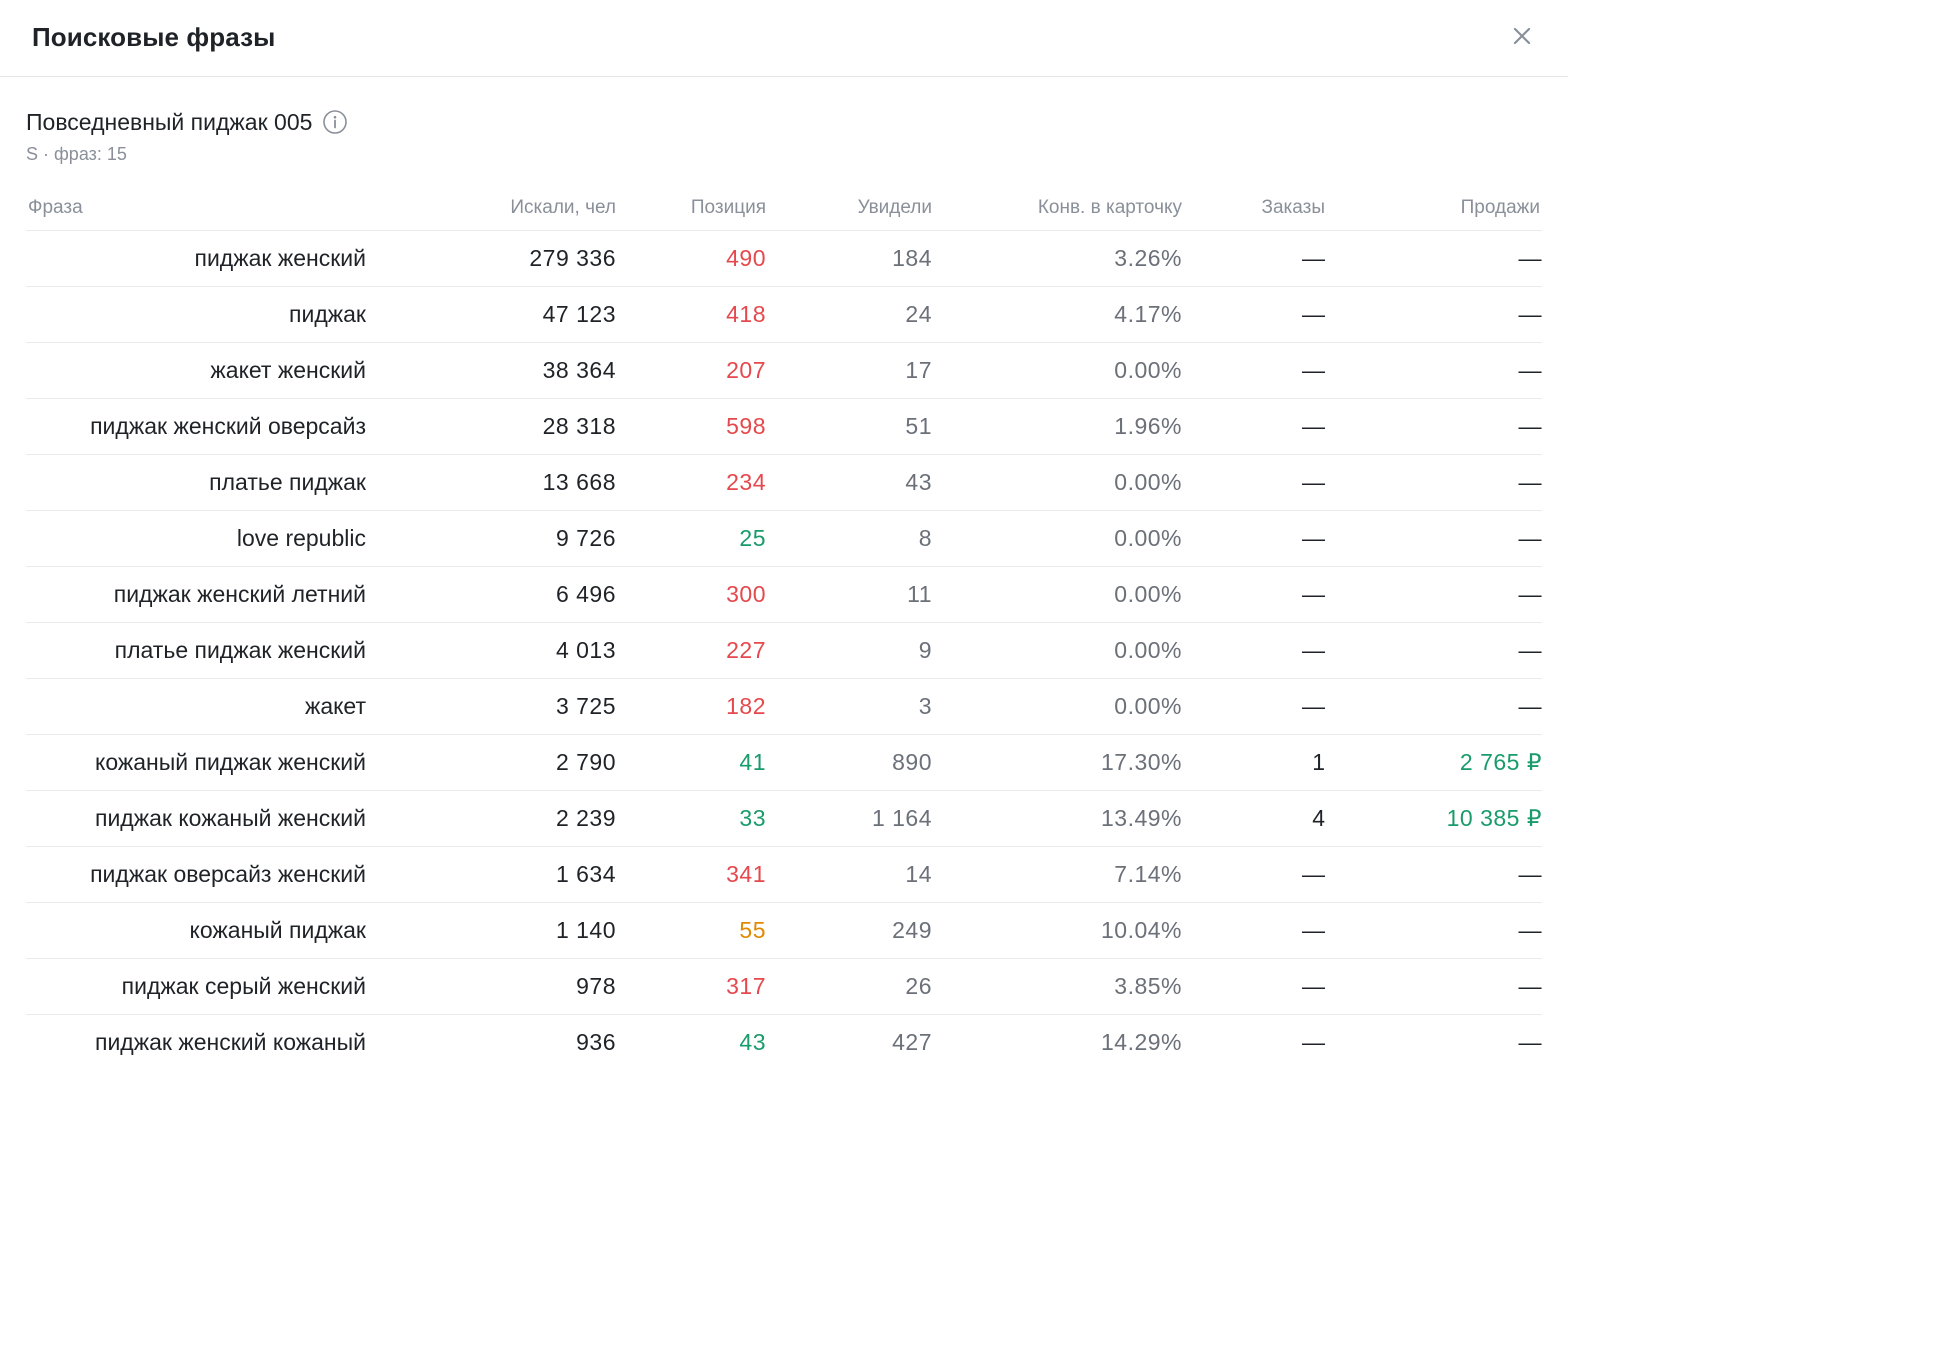 This screenshot has height=1368, width=1952. Describe the element at coordinates (849, 258) in the screenshot. I see `seen-cell: 184` at that location.